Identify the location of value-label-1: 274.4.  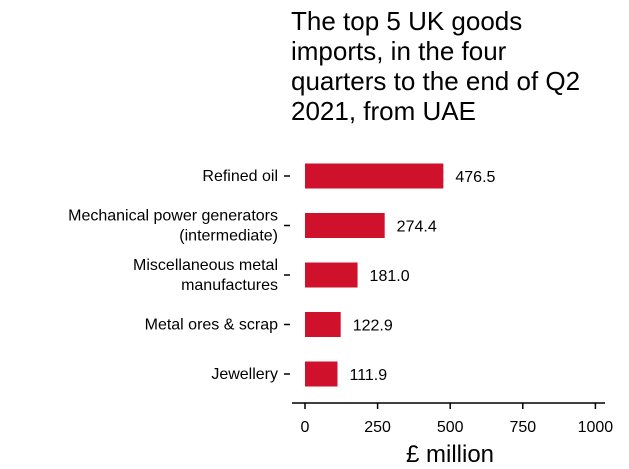
(417, 227).